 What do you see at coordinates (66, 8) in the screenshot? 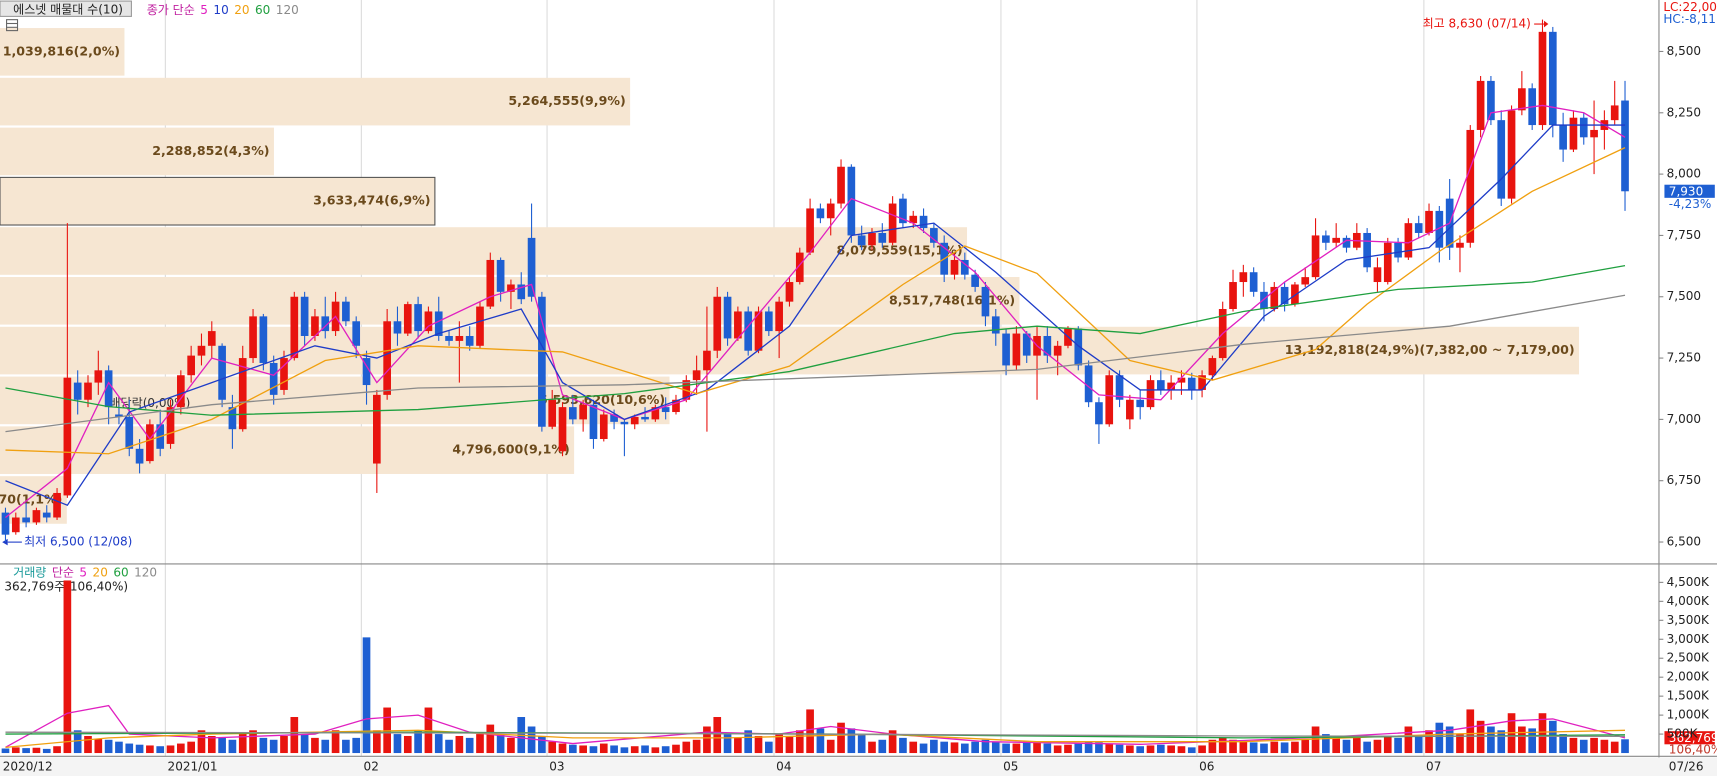
I see `indicator-tag` at bounding box center [66, 8].